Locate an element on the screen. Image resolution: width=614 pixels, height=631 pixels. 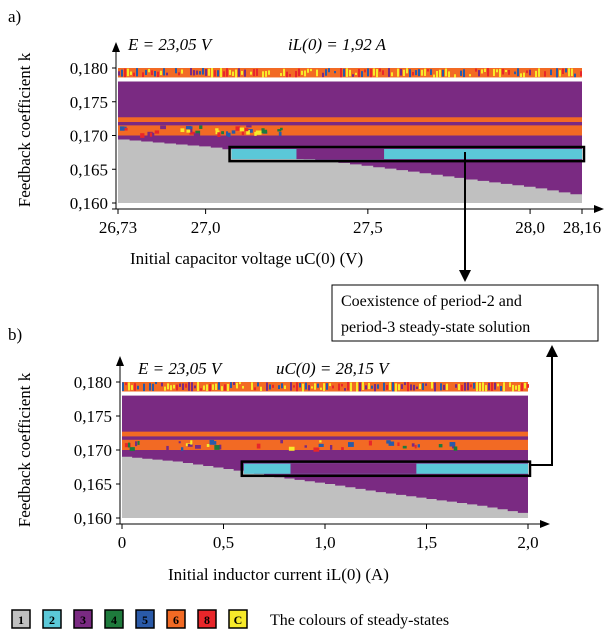
y-axis-label-a: Feedback coefficient k is located at coordinates (24, 129).